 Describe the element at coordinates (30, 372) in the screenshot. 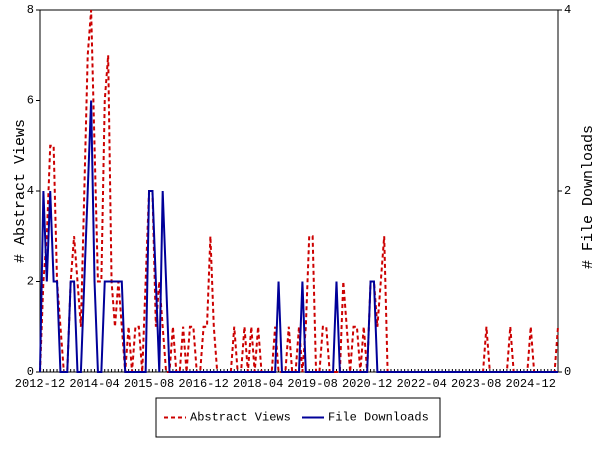

I see `y-tick-label: 0` at that location.